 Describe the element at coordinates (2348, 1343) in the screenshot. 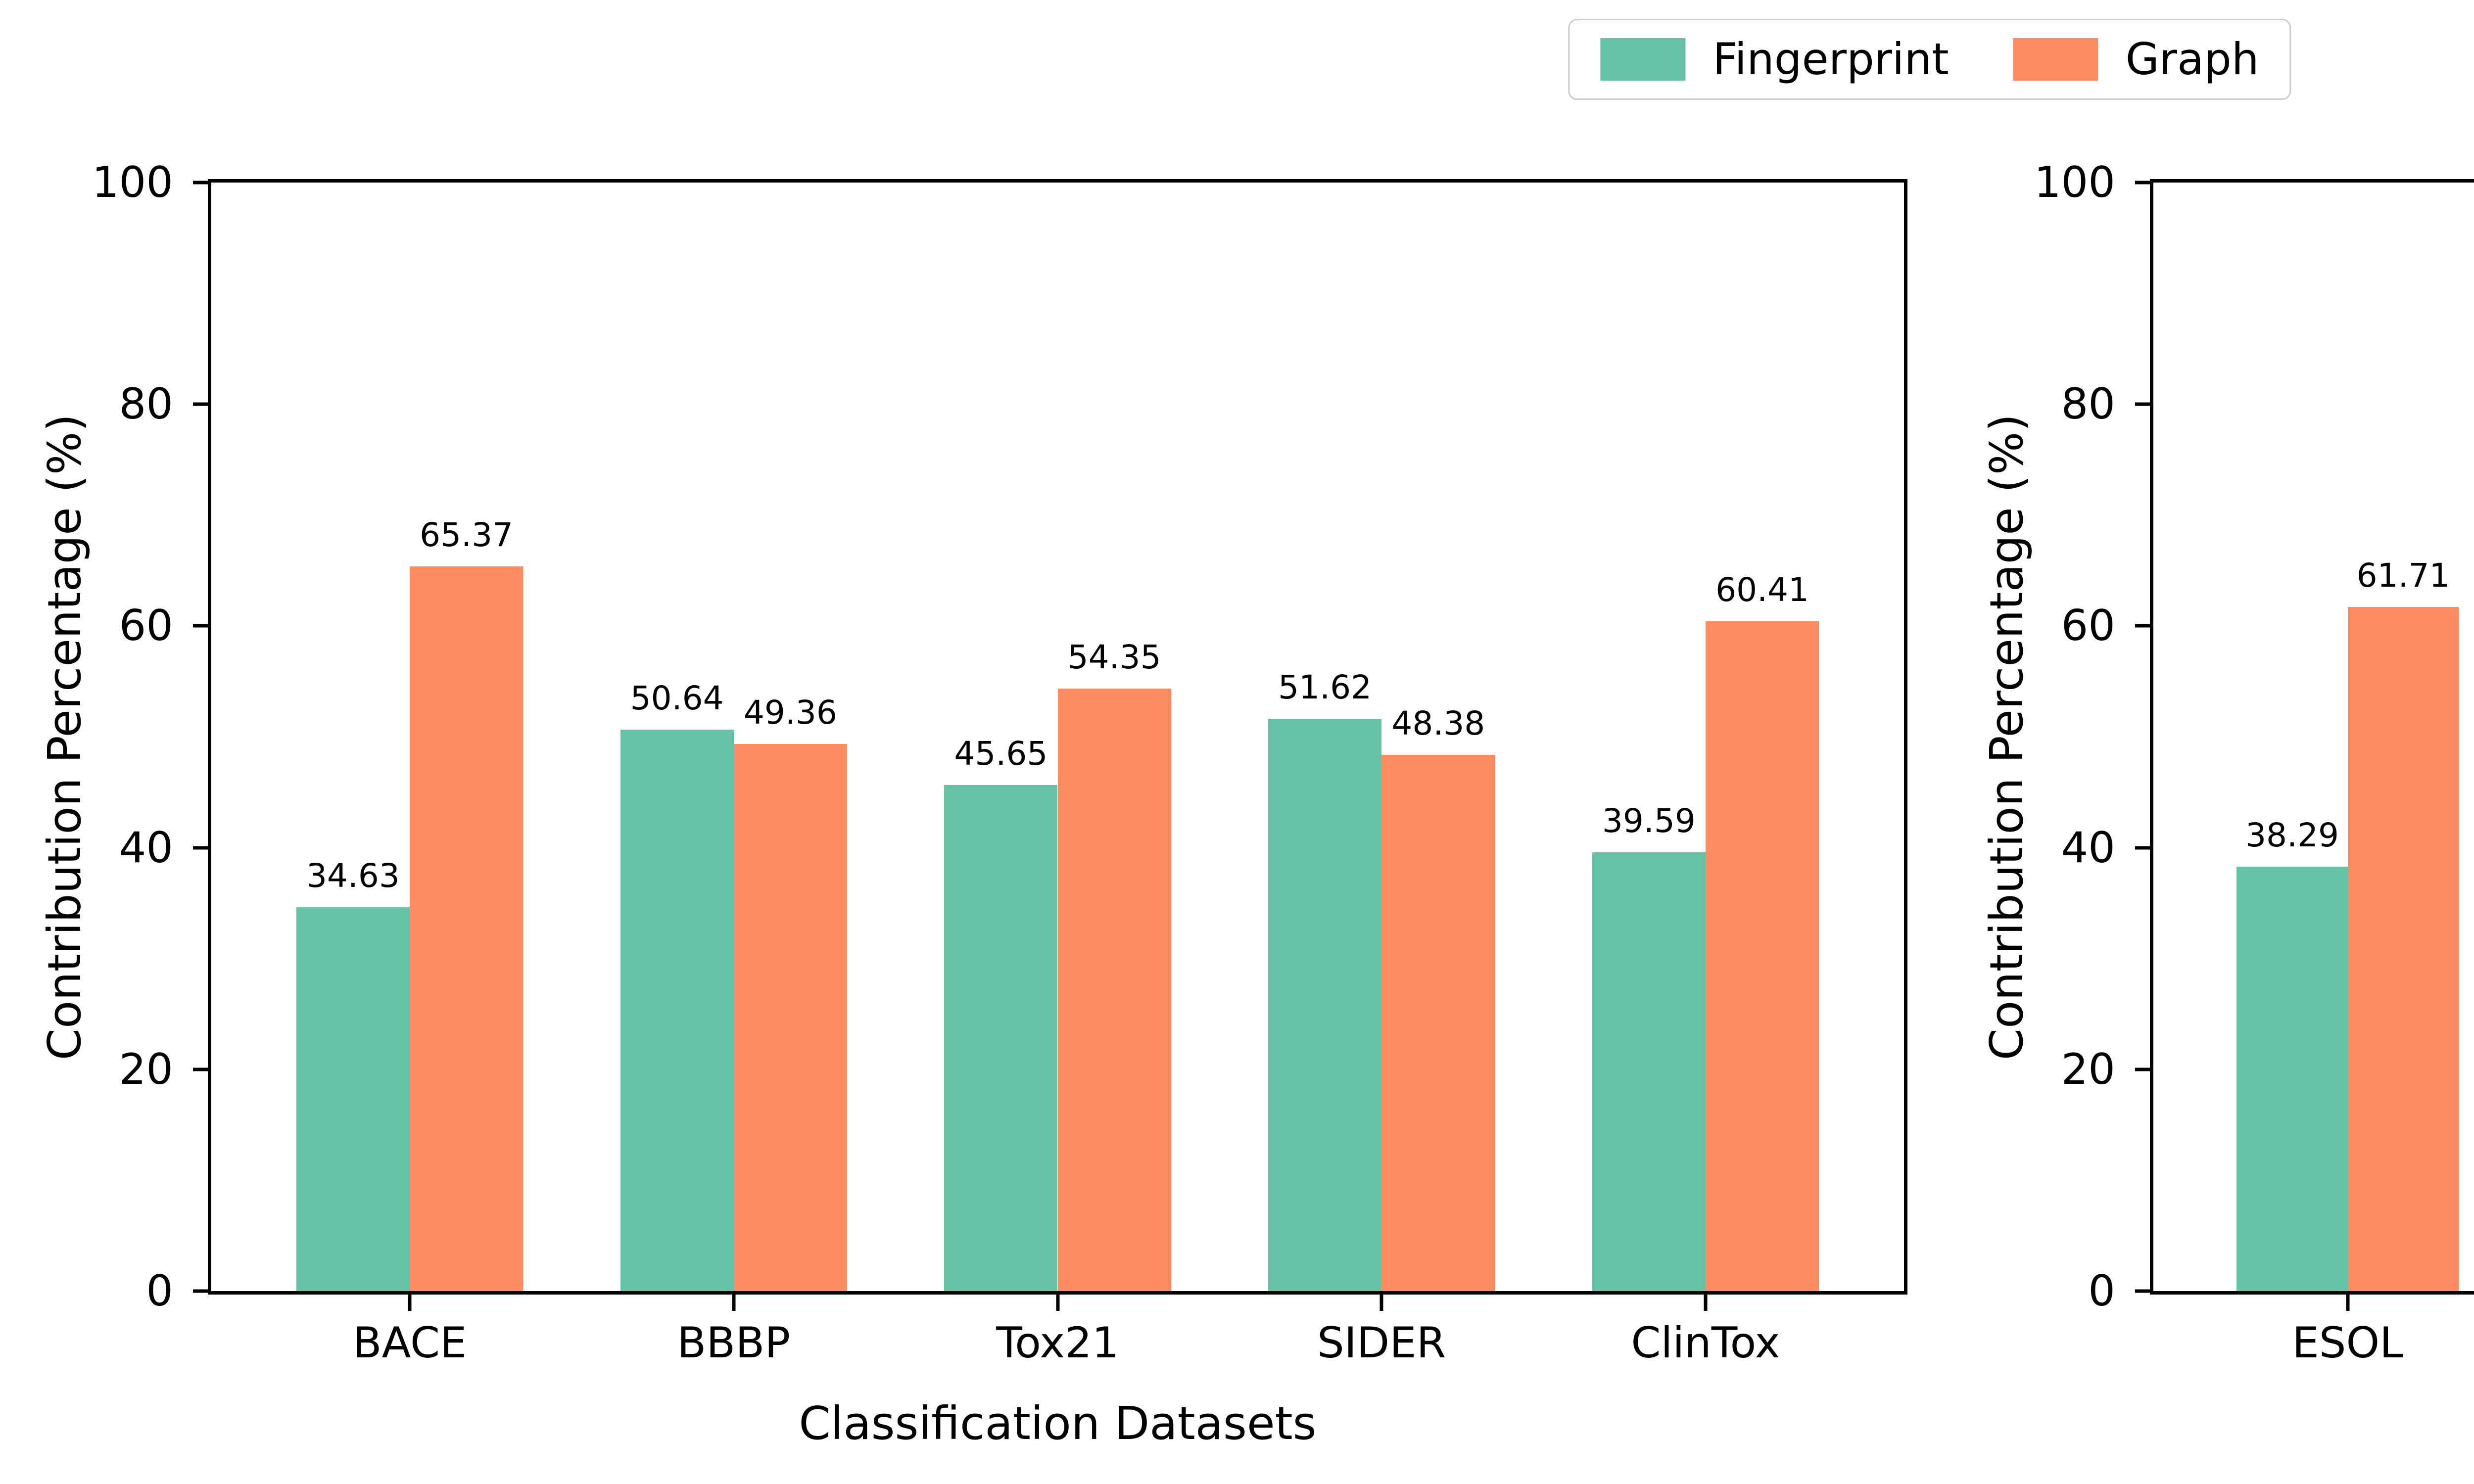

I see `x-tick-label-ESOL: ESOL` at that location.